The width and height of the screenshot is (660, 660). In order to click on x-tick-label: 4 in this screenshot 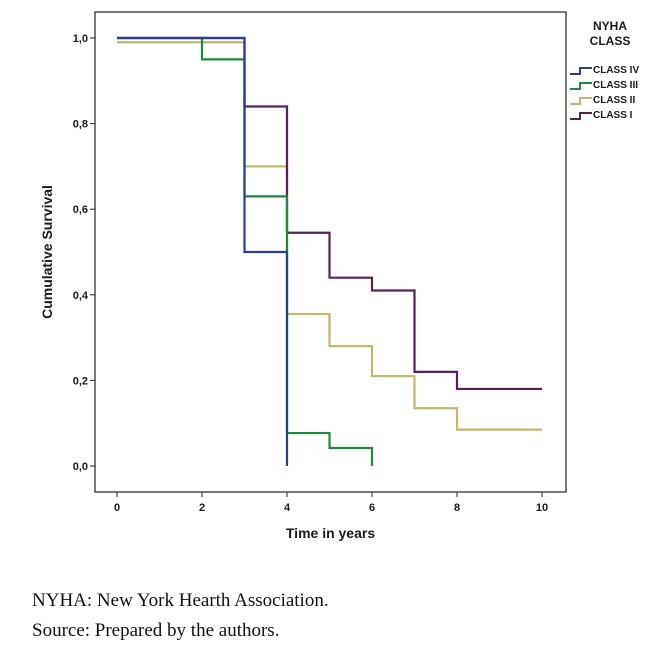, I will do `click(287, 508)`.